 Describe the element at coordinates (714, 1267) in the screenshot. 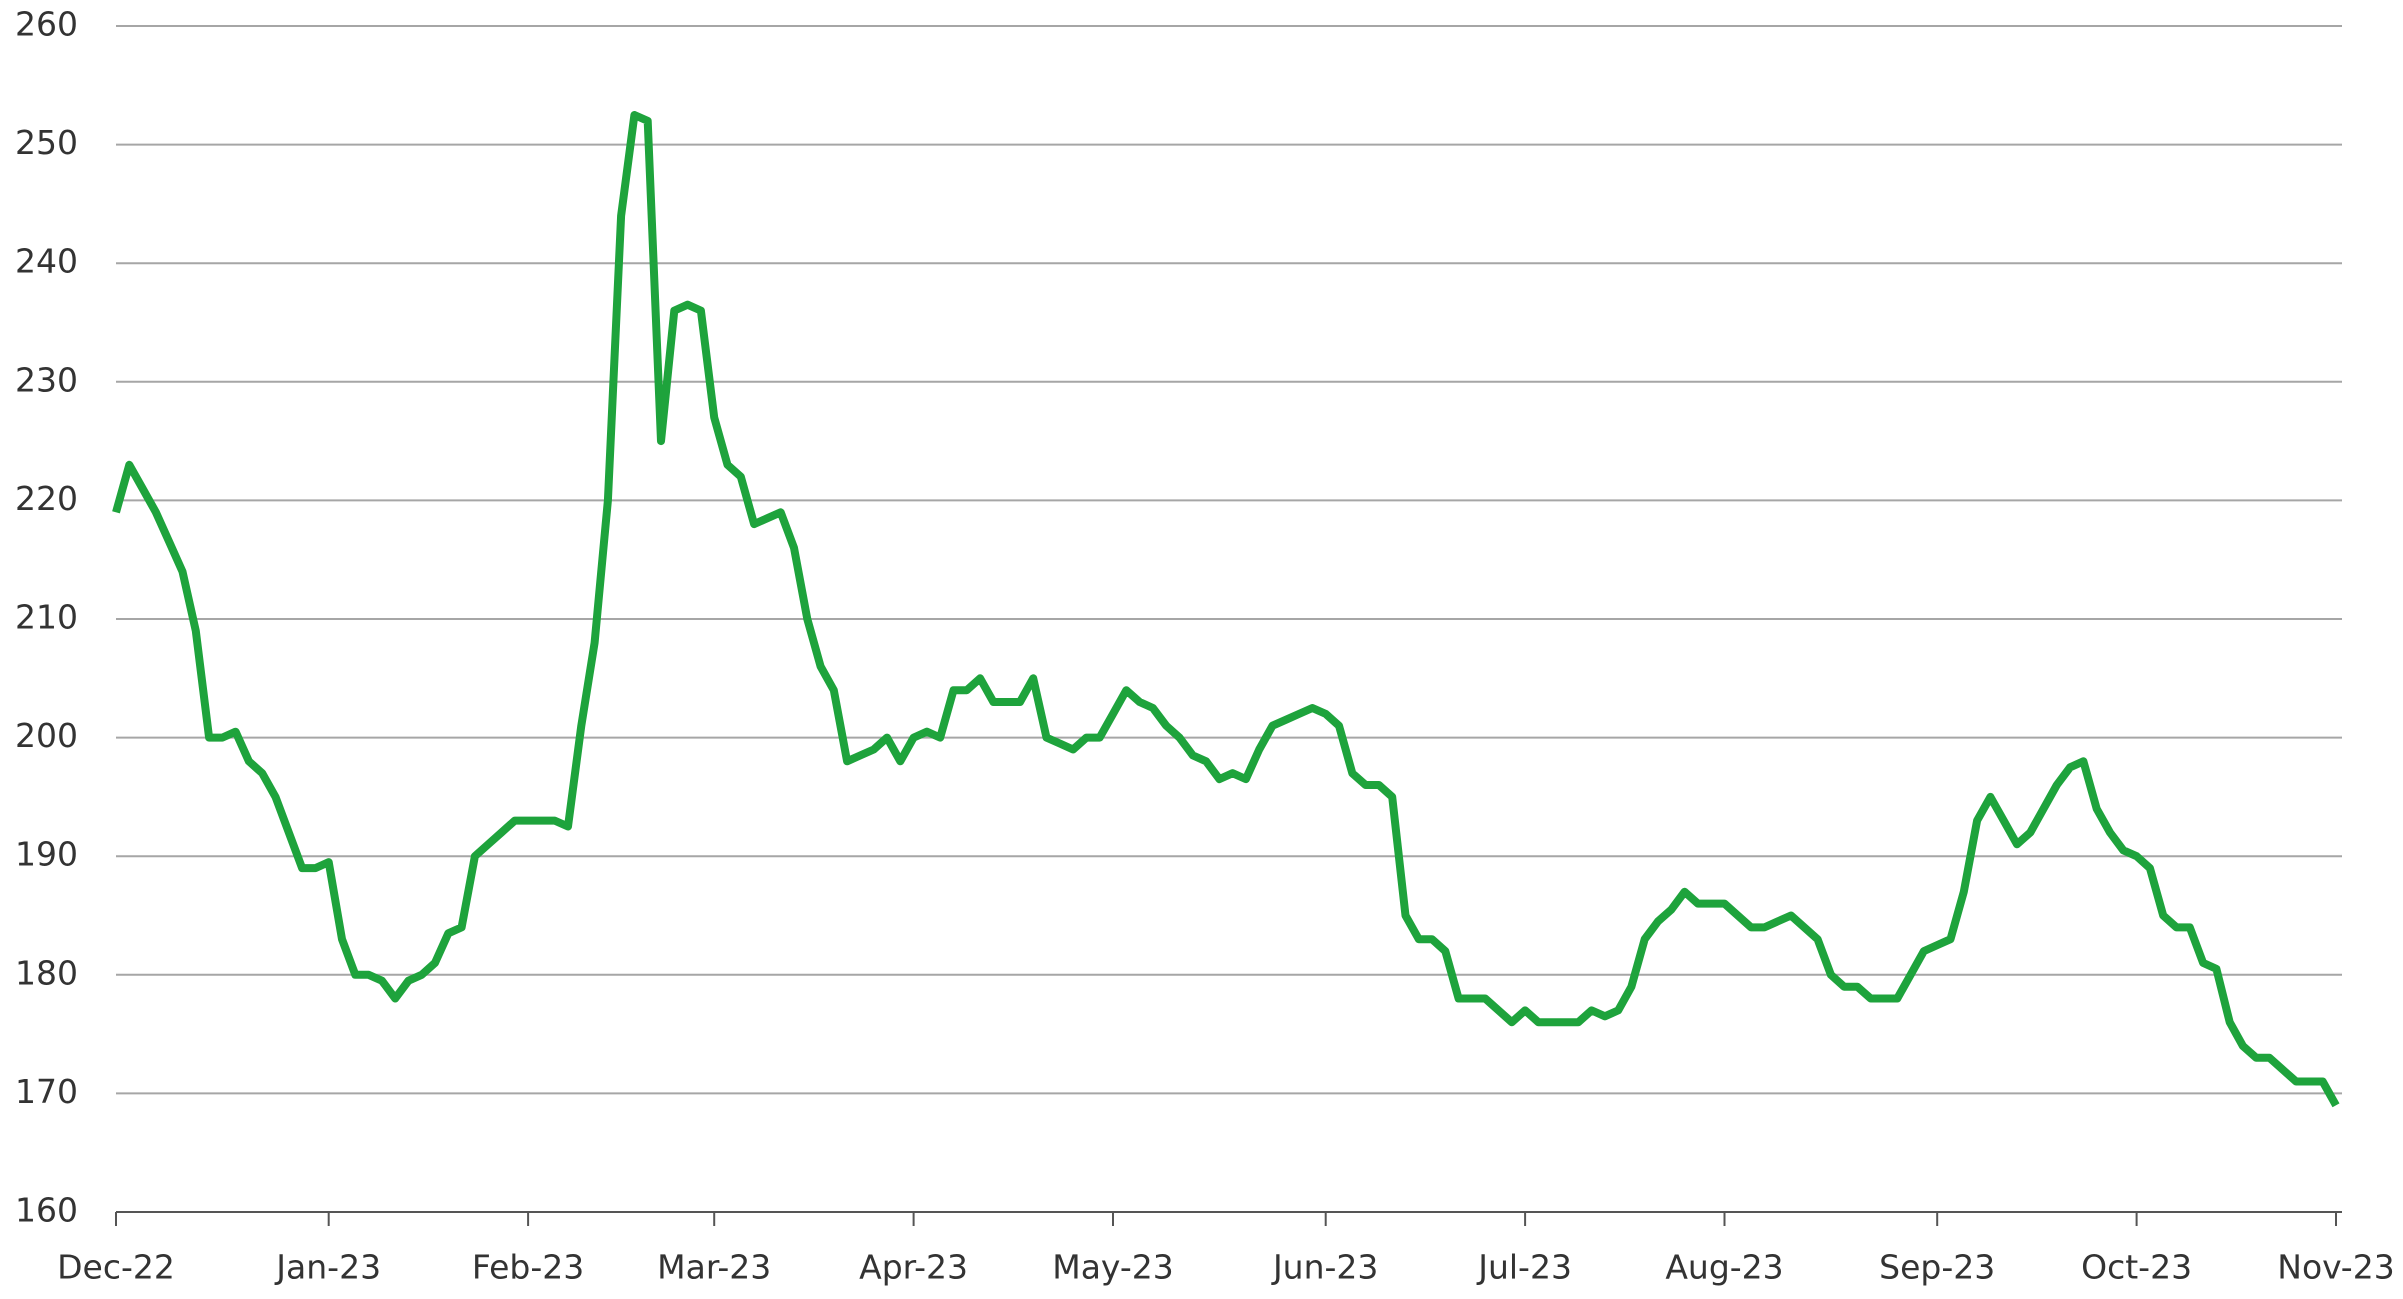

I see `x-tick-label: Mar-23` at that location.